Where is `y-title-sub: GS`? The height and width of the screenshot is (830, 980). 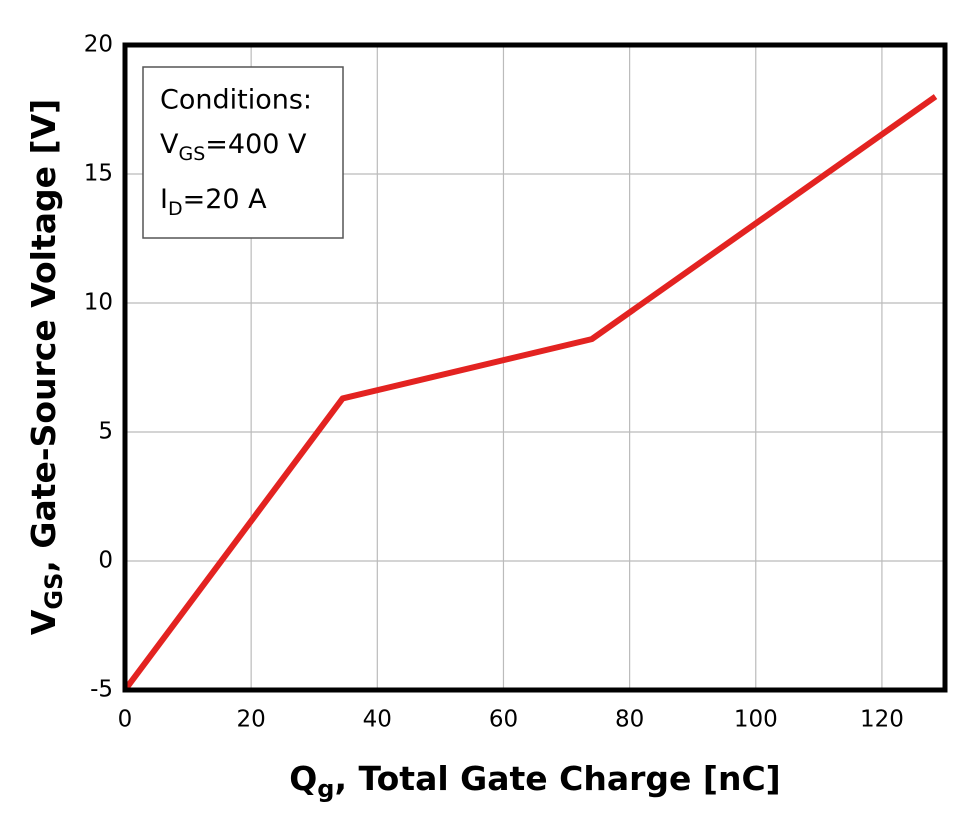
y-title-sub: GS is located at coordinates (54, 591).